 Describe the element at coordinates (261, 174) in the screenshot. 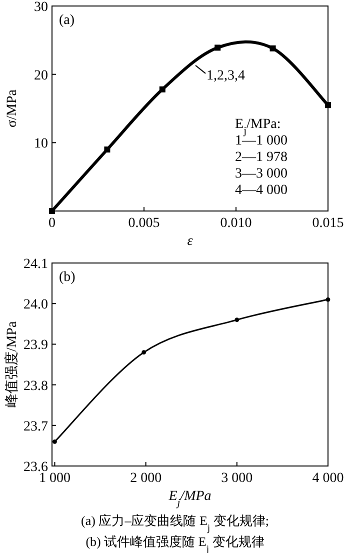

I see `annotation: 3—3 000` at that location.